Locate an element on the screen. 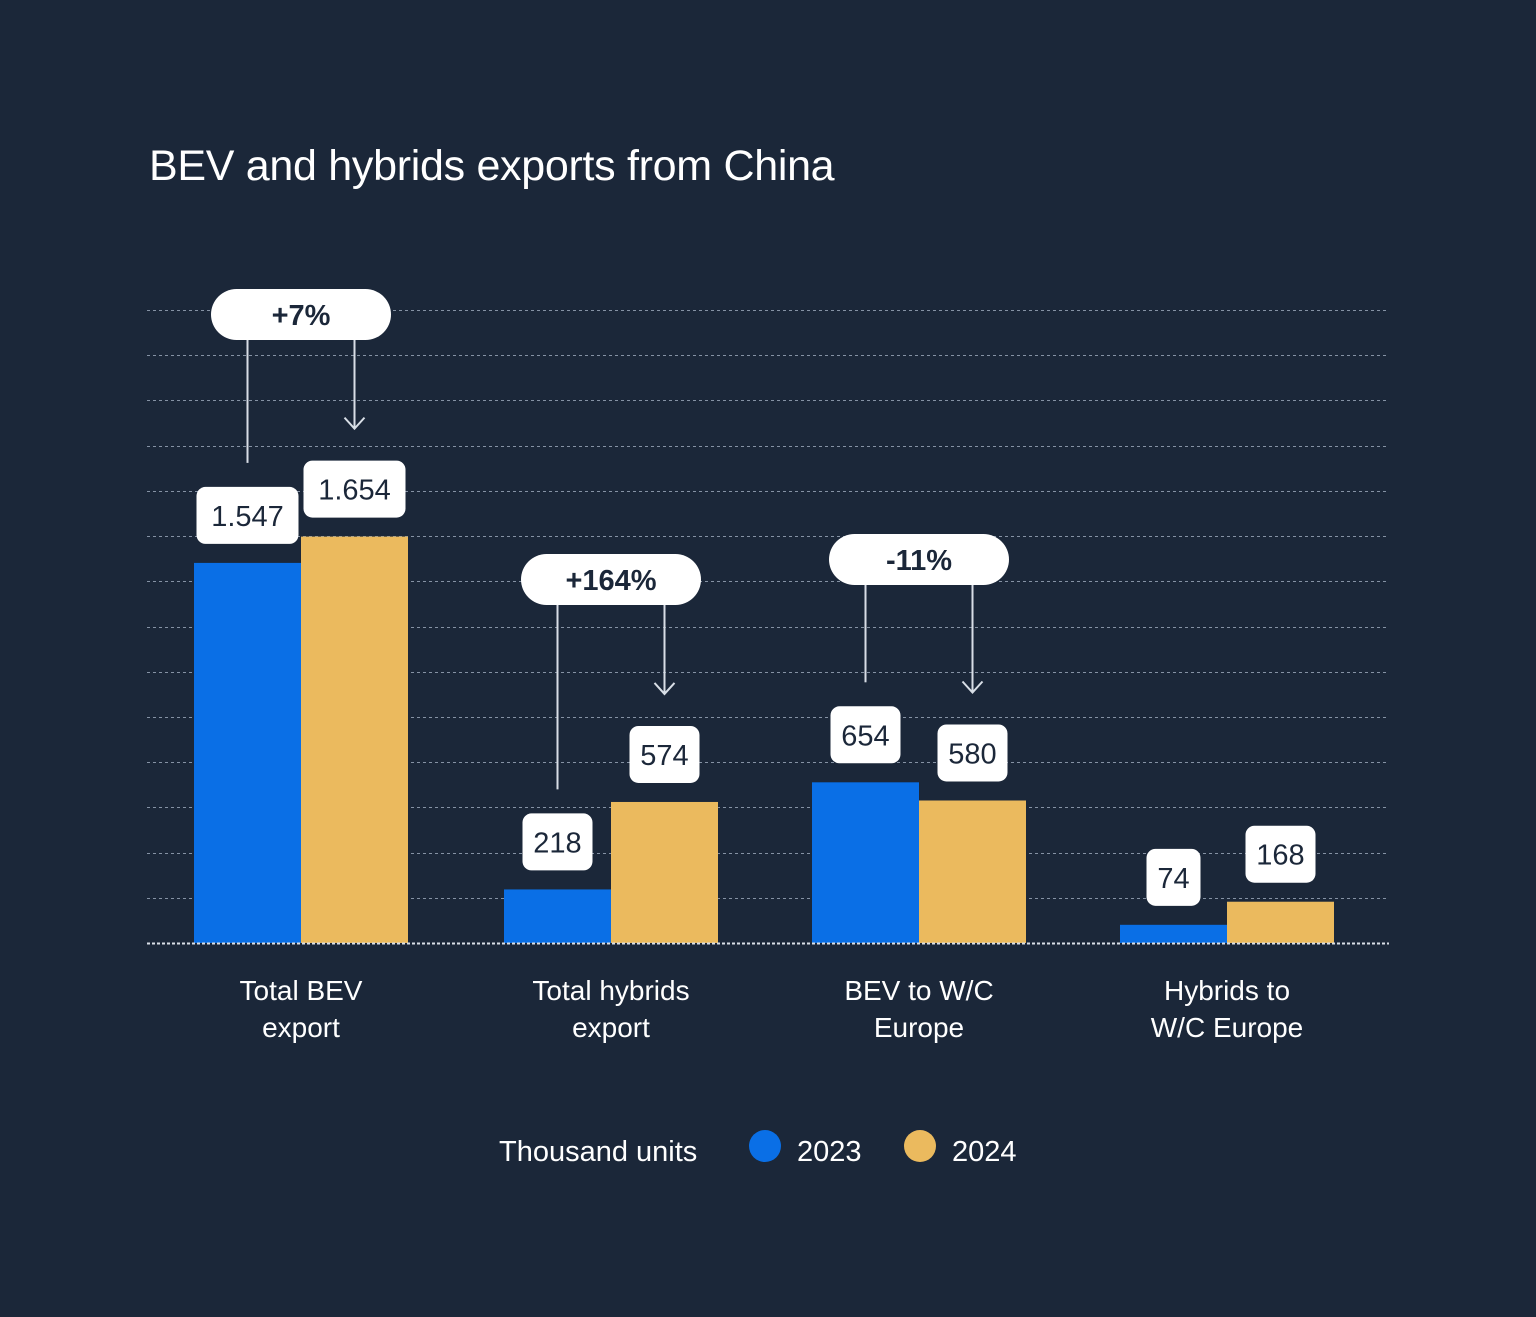 This screenshot has height=1317, width=1536. value-label: 1.547 is located at coordinates (247, 517).